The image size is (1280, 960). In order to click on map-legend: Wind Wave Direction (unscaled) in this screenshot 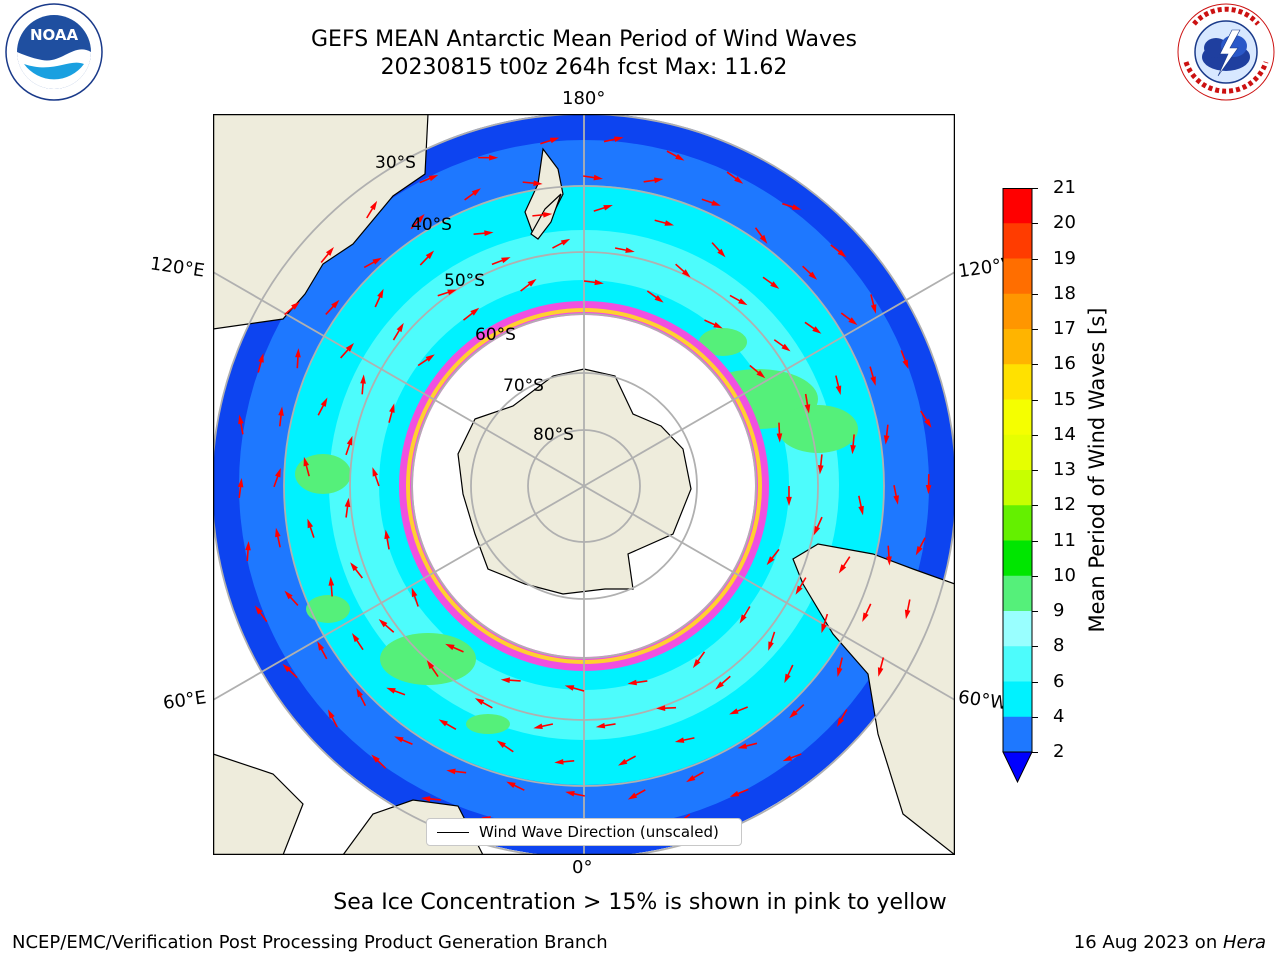, I will do `click(584, 832)`.